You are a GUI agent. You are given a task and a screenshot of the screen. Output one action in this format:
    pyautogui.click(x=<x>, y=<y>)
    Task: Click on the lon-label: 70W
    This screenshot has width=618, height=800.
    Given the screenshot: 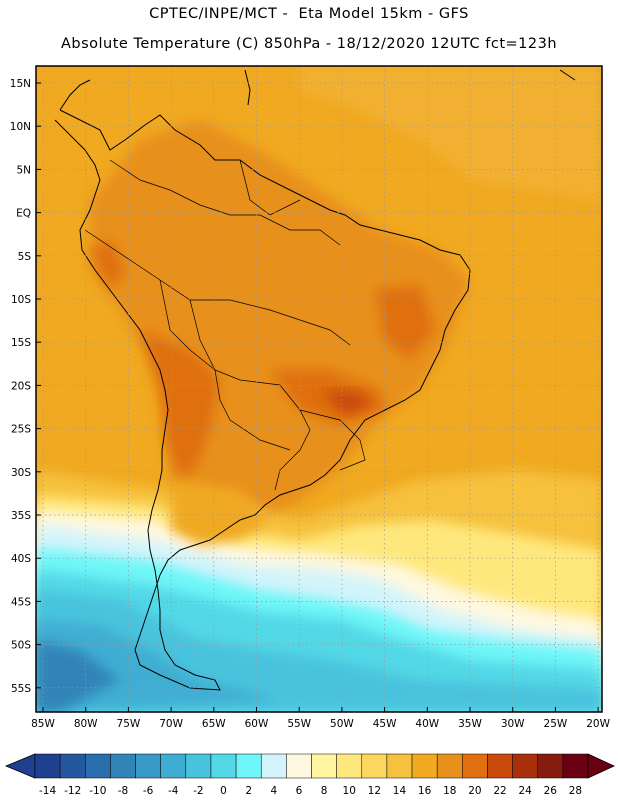 What is the action you would take?
    pyautogui.click(x=171, y=724)
    